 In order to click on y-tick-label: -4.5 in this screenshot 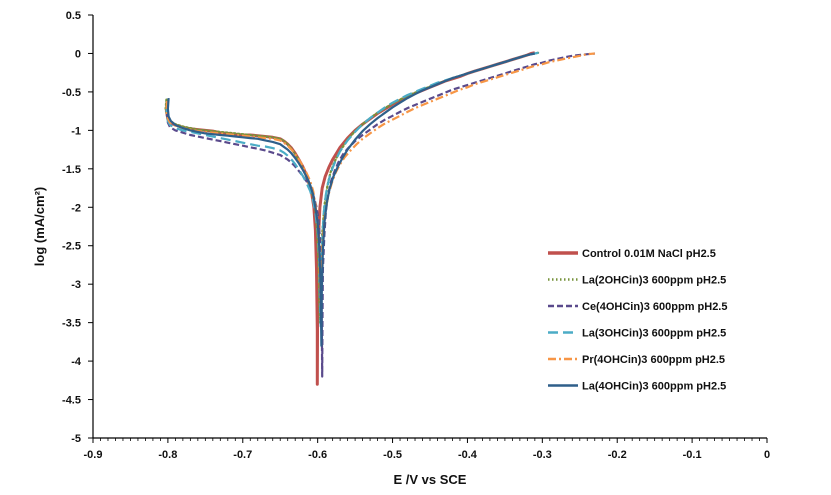, I will do `click(71, 401)`.